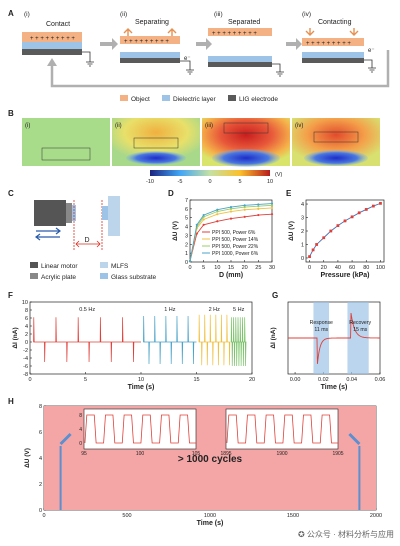 This screenshot has width=400, height=546. I want to click on colorbar-tick: 10, so click(270, 182).